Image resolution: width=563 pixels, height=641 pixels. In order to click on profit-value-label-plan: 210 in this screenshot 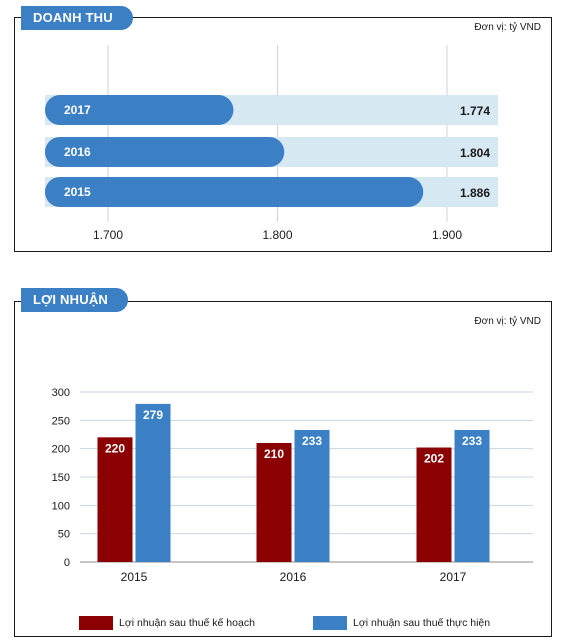, I will do `click(274, 454)`.